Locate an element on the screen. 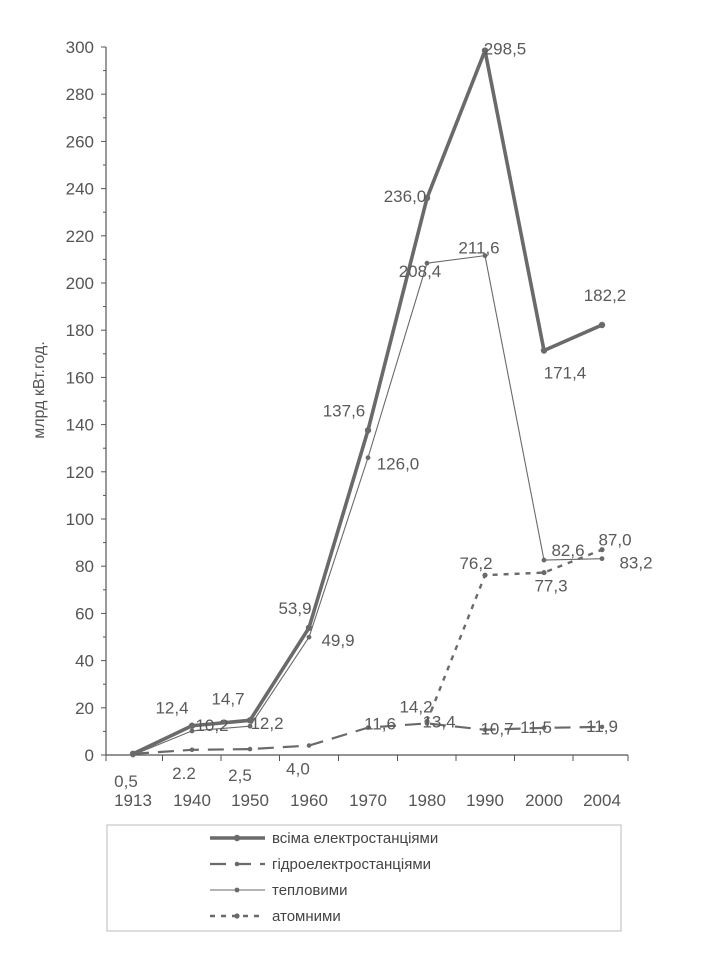 Image resolution: width=706 pixels, height=953 pixels. y-tick-label: 140 is located at coordinates (80, 425).